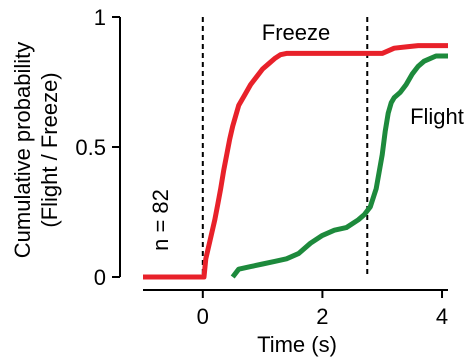 This screenshot has width=470, height=363. Describe the element at coordinates (49, 149) in the screenshot. I see `y-axis-title-line2: (Flight / Freeze)` at that location.